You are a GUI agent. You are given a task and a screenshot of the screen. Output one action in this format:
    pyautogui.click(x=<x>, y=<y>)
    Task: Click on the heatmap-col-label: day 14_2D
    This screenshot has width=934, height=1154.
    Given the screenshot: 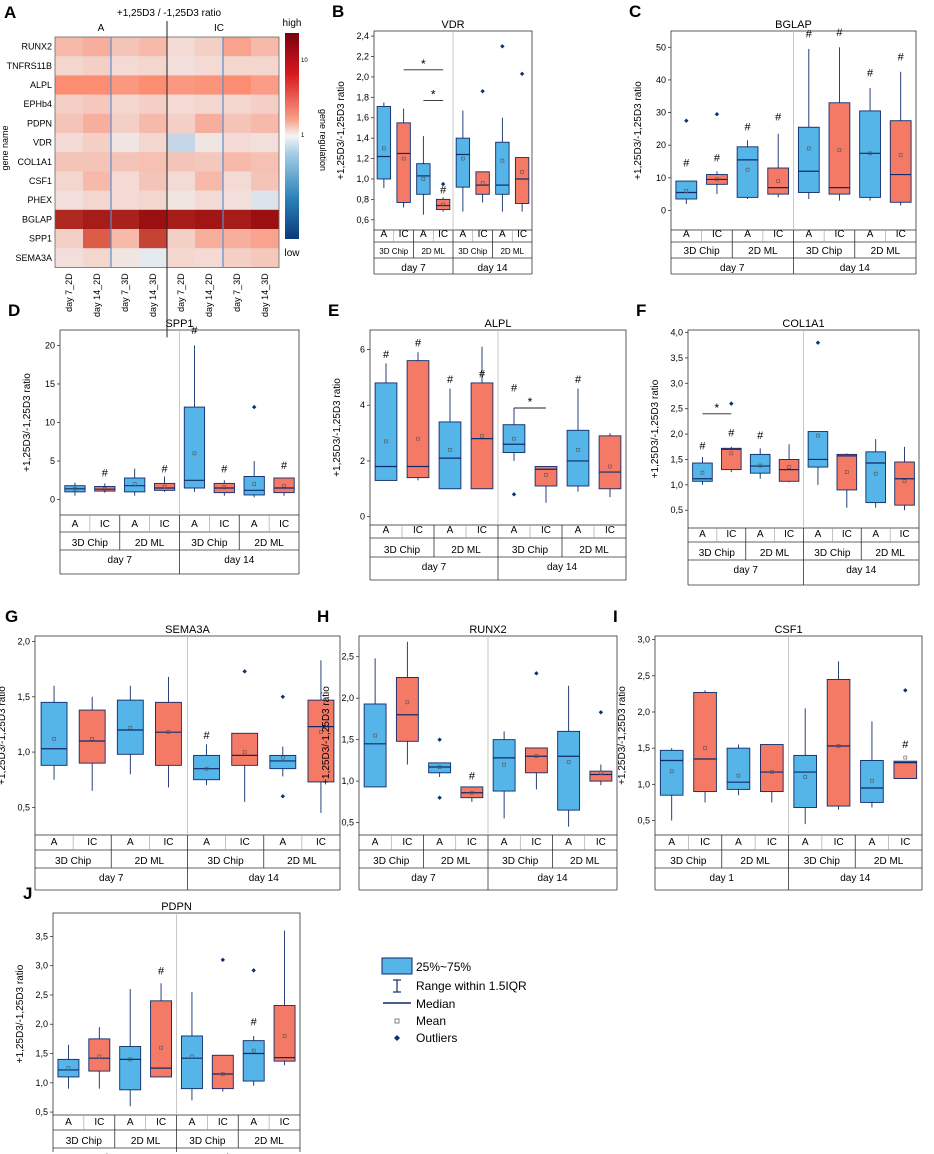 What is the action you would take?
    pyautogui.click(x=97, y=295)
    